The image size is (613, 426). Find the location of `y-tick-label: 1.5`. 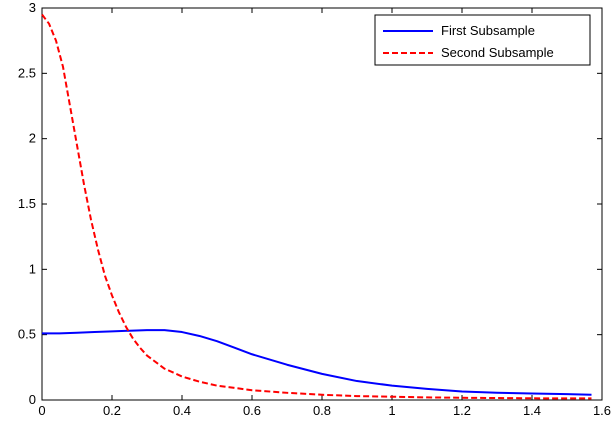

y-tick-label: 1.5 is located at coordinates (27, 203).